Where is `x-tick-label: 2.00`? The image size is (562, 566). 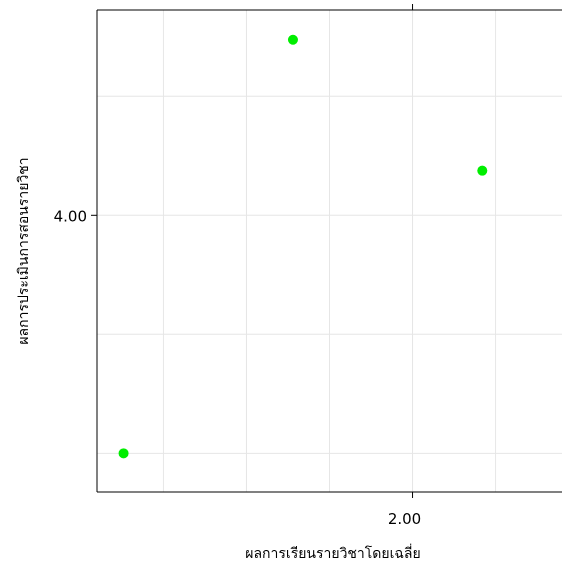
x-tick-label: 2.00 is located at coordinates (404, 519).